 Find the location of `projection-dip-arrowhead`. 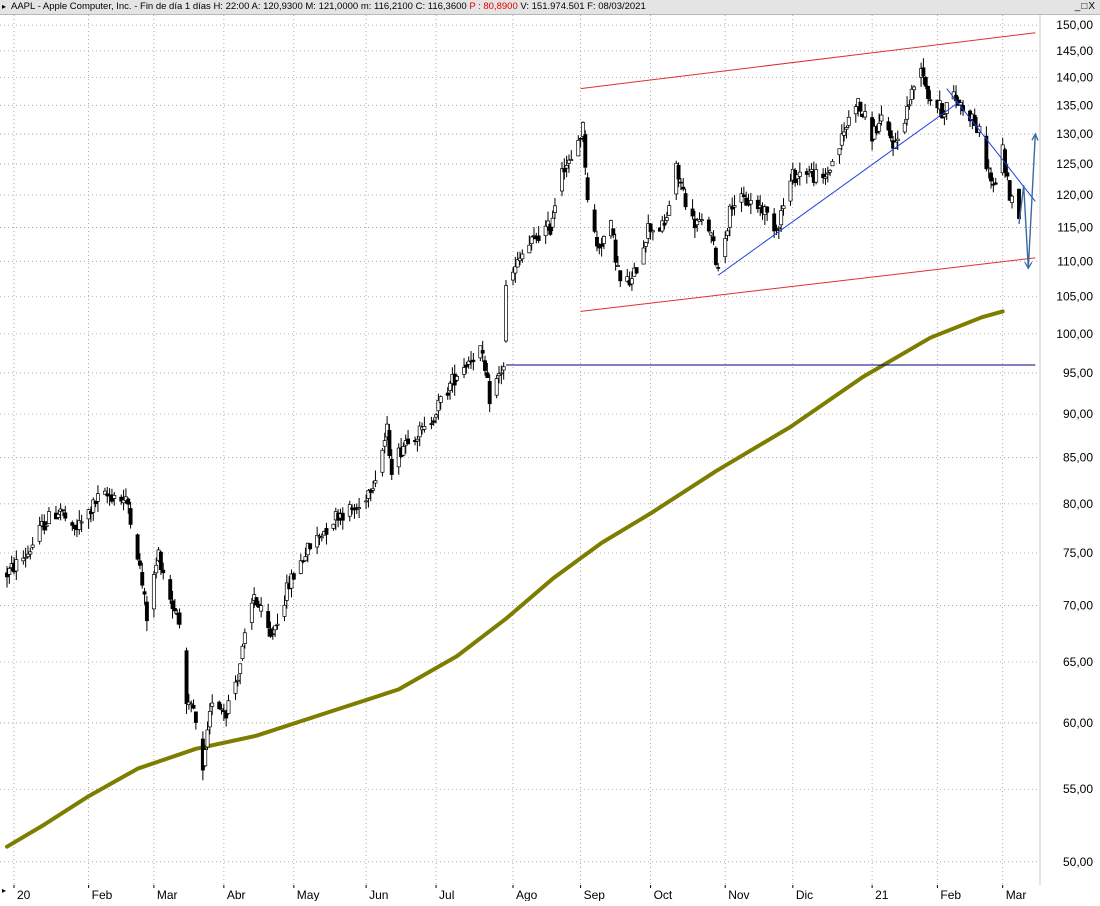

projection-dip-arrowhead is located at coordinates (1028, 265).